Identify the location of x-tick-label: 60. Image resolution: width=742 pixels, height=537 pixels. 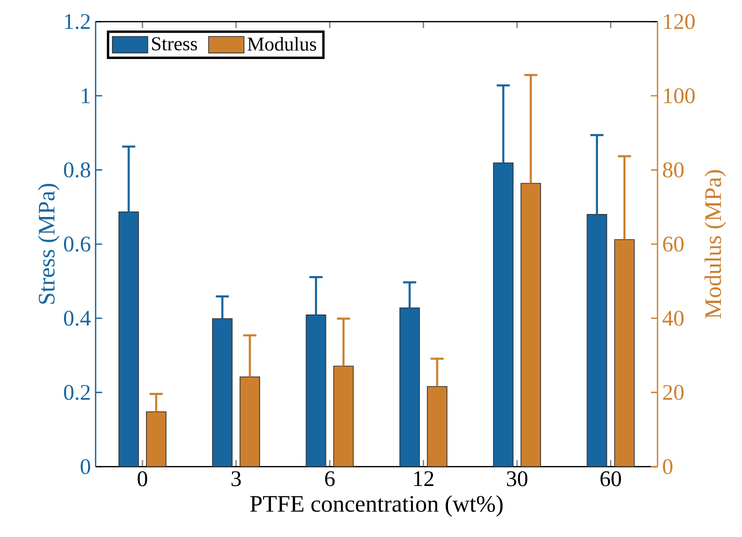
(610, 478).